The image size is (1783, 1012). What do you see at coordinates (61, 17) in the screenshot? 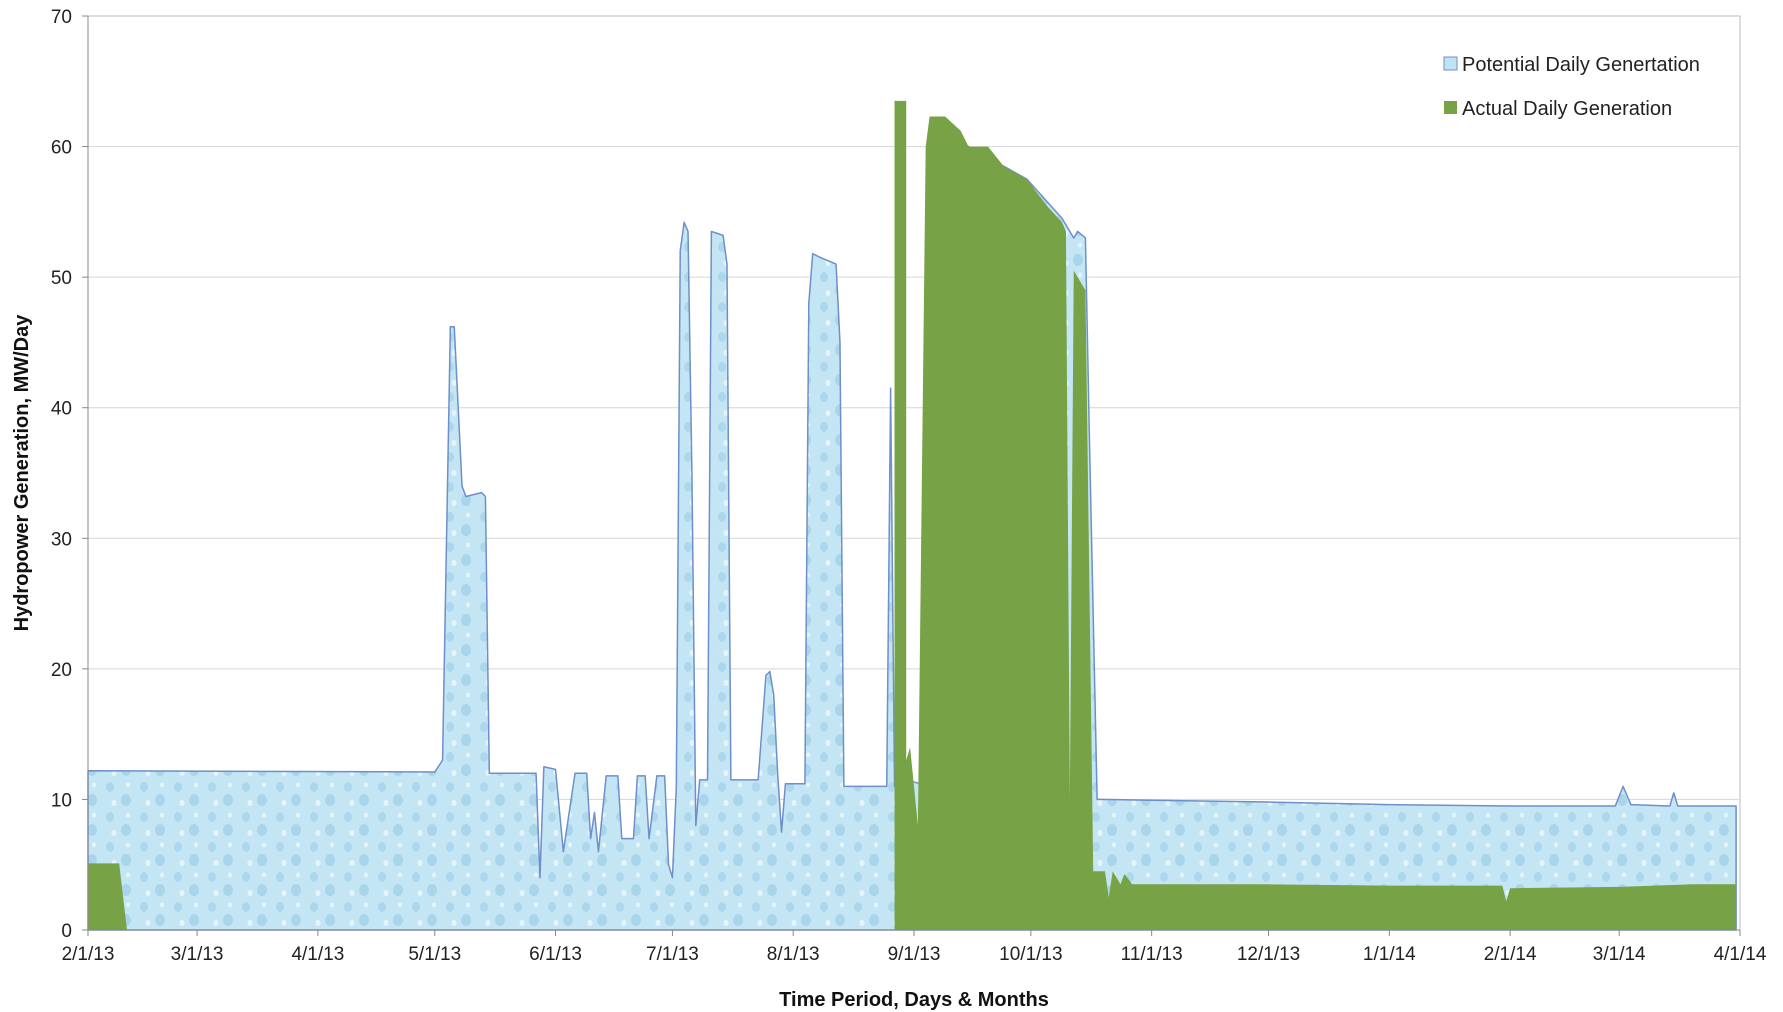
I see `y-tick-label: 70` at bounding box center [61, 17].